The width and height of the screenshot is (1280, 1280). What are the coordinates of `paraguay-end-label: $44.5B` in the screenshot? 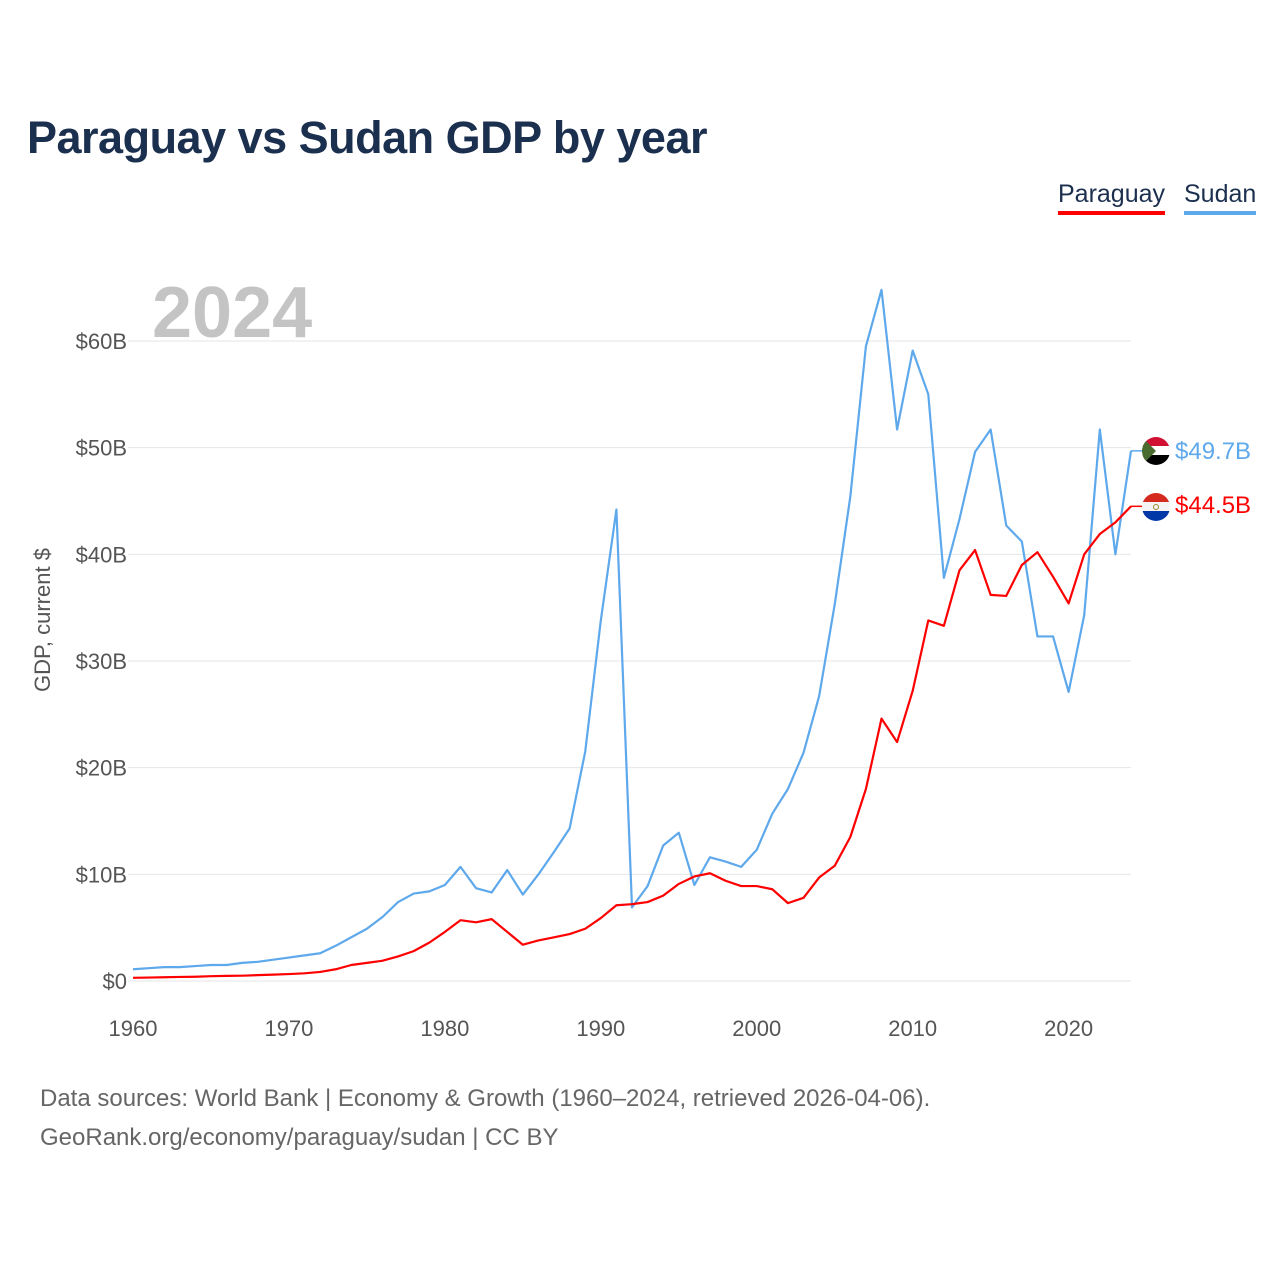 It's located at (1213, 505).